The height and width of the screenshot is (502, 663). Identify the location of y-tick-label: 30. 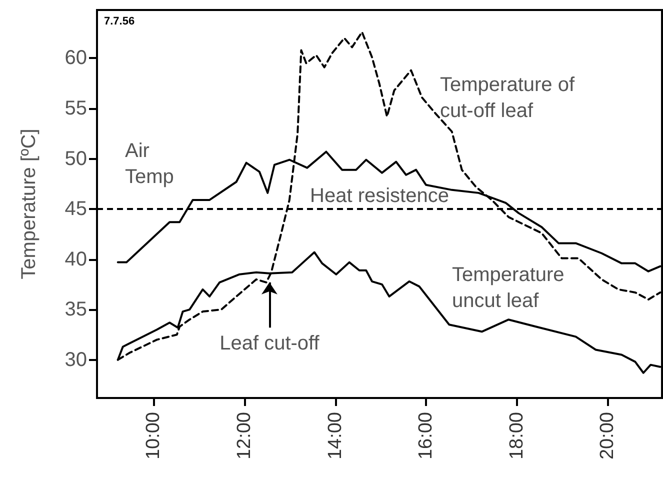
(75, 359).